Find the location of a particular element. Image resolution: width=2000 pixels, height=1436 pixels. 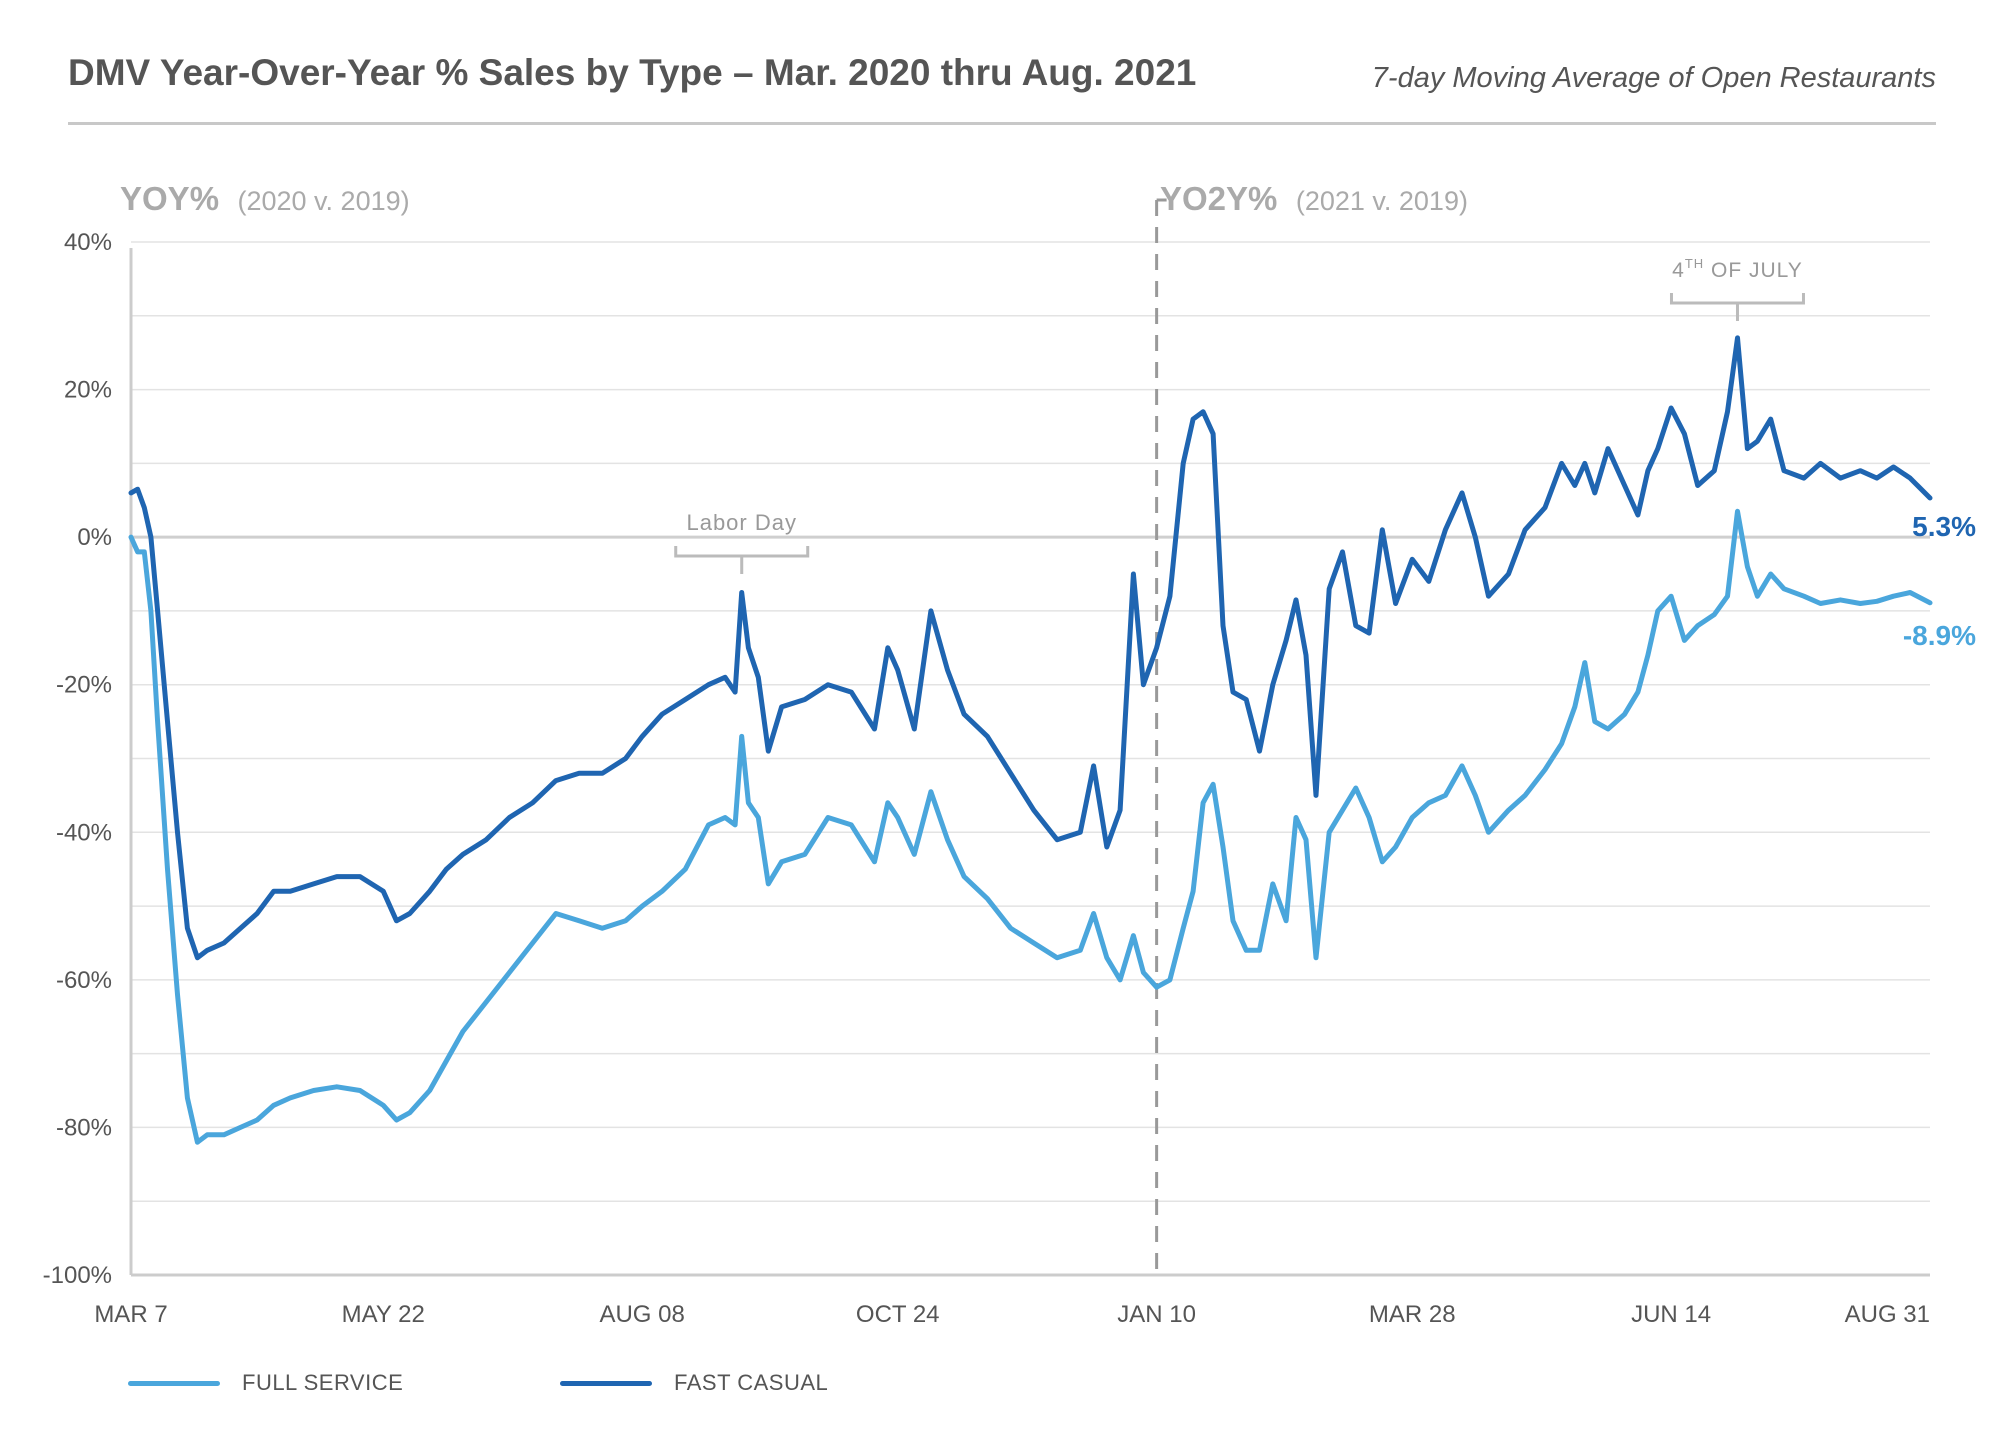

y-tick-label: -100% is located at coordinates (77, 1275).